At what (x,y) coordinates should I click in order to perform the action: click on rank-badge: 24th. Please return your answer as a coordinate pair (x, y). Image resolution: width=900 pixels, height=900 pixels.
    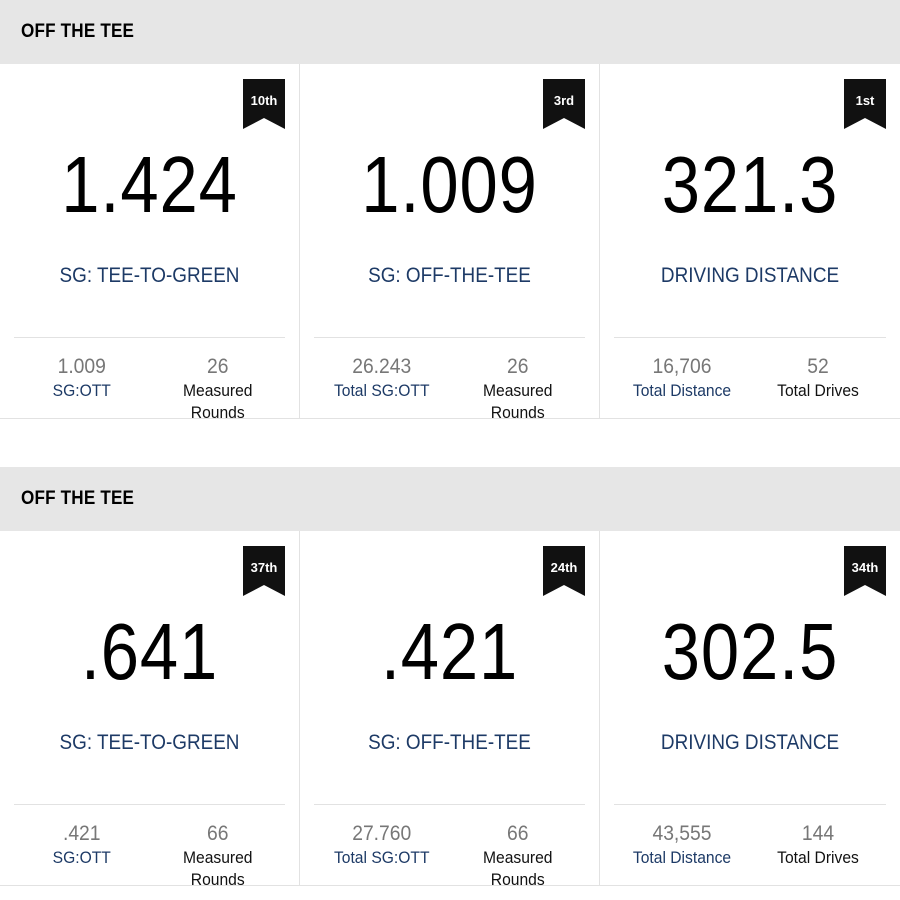
    Looking at the image, I should click on (564, 571).